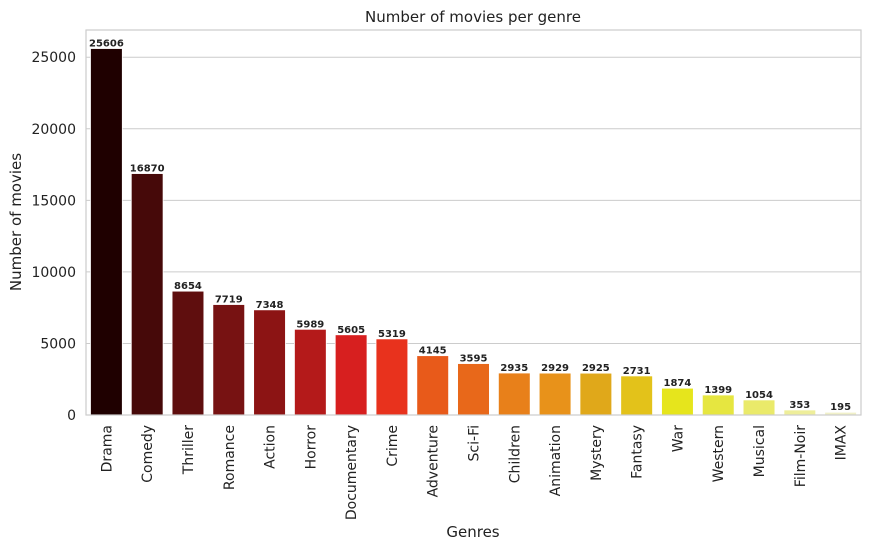 This screenshot has height=549, width=871. What do you see at coordinates (189, 450) in the screenshot?
I see `x-tick-label: Thriller` at bounding box center [189, 450].